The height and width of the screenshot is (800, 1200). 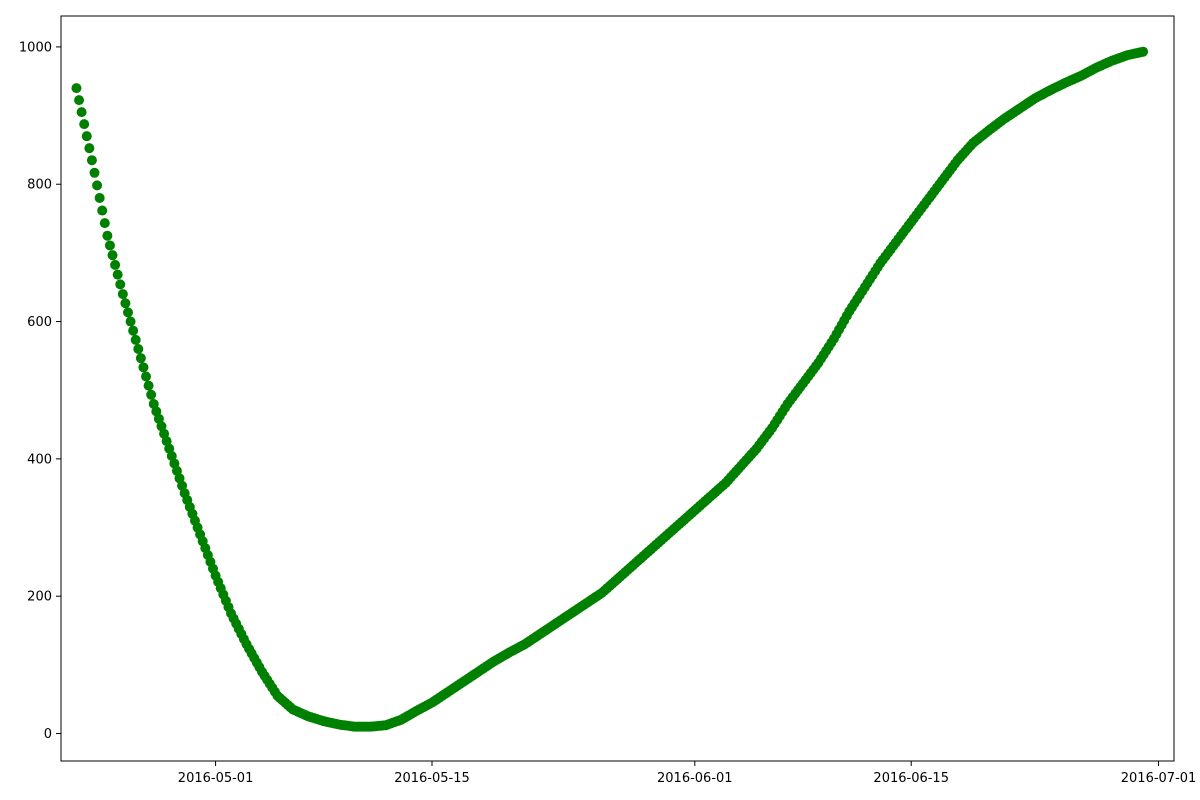 I want to click on x-tick-label: 2016-05-01, so click(x=216, y=778).